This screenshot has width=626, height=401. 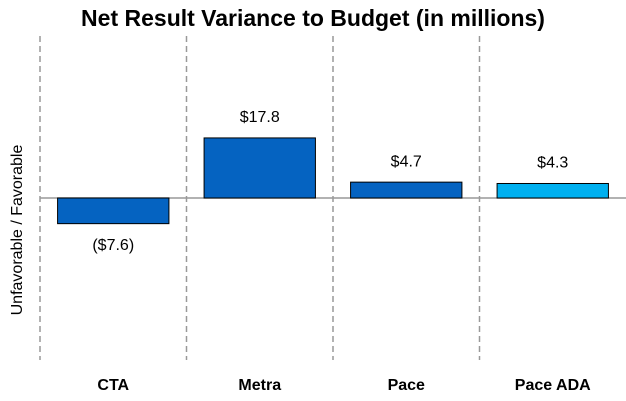 I want to click on x-tick-label: Pace ADA, so click(x=553, y=385).